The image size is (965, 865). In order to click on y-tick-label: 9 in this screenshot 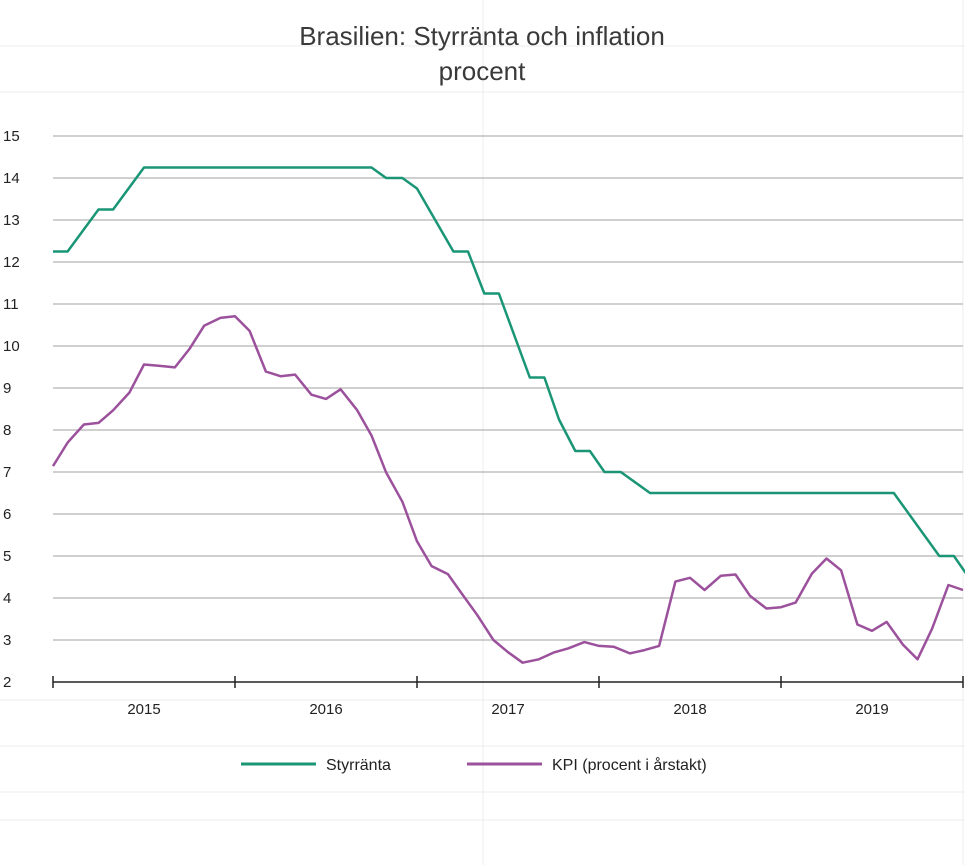, I will do `click(7, 388)`.